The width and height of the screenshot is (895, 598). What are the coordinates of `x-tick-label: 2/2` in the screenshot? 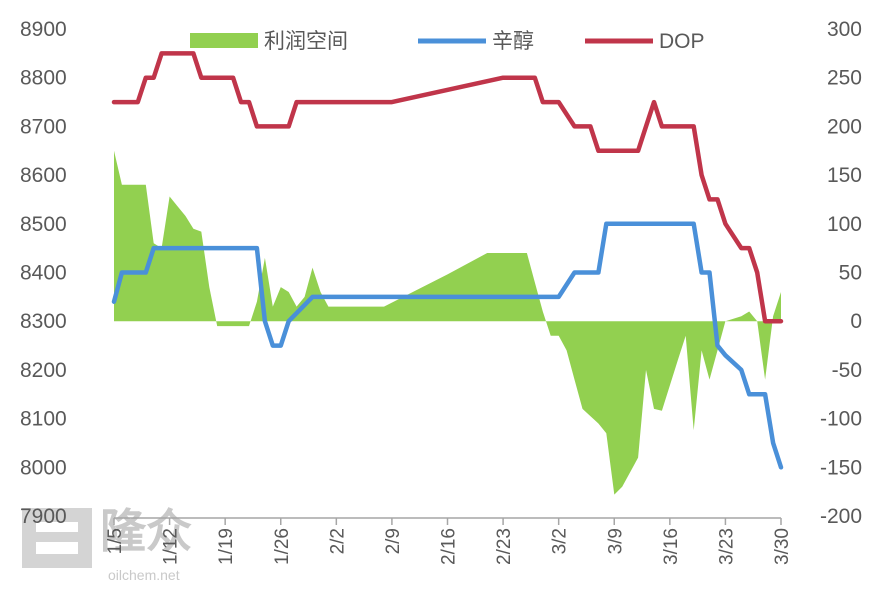 It's located at (337, 541).